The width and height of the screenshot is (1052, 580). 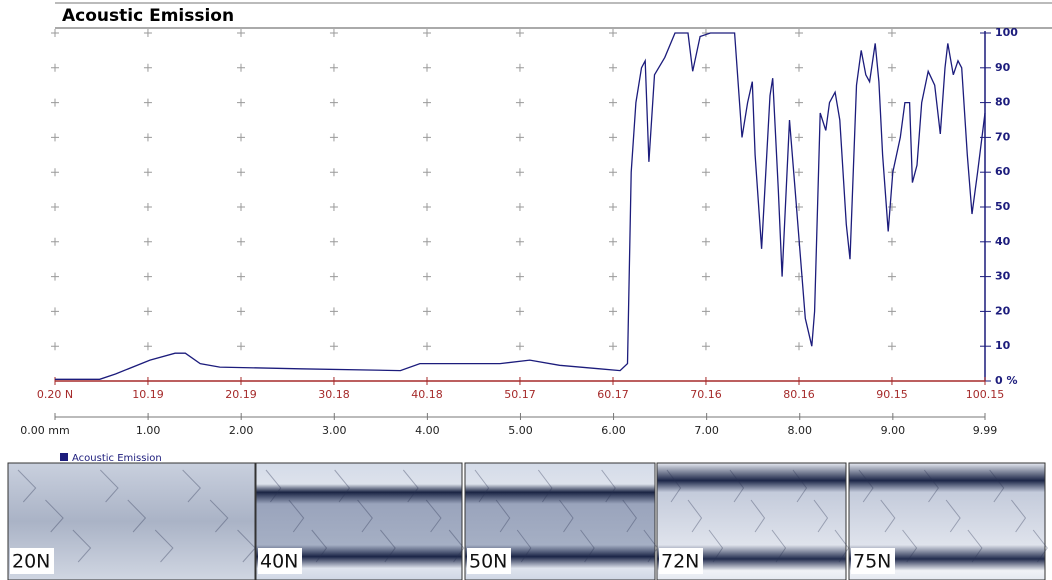 I want to click on y-tick-label: 70, so click(x=1003, y=136).